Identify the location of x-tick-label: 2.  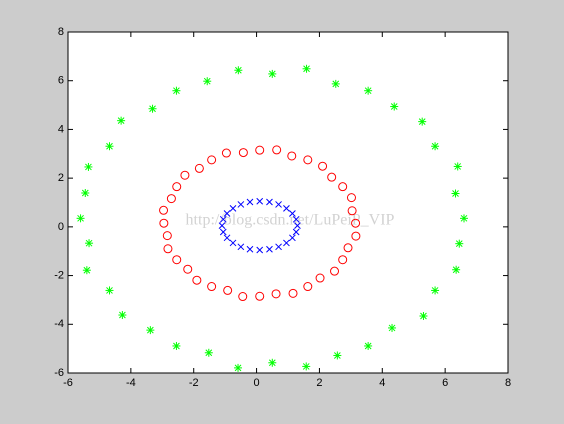
(319, 383).